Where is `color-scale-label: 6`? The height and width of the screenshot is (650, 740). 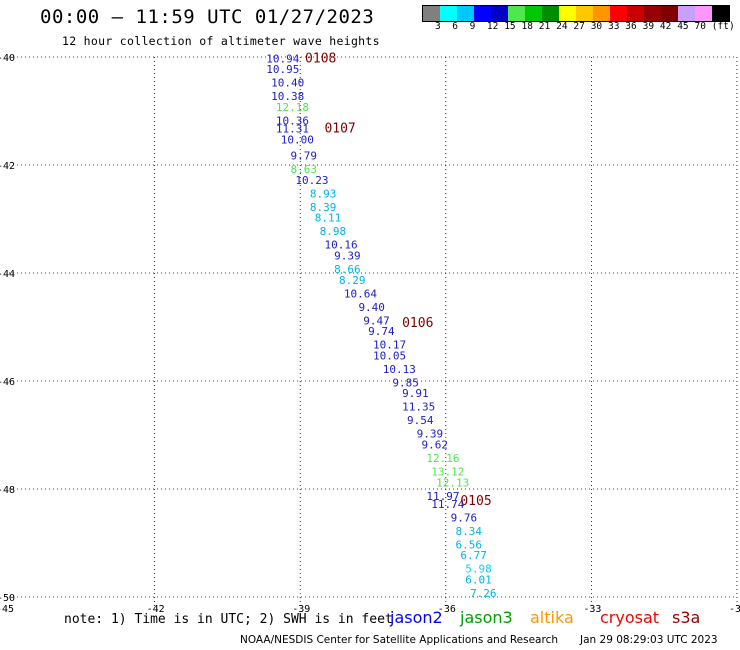
color-scale-label: 6 is located at coordinates (455, 26).